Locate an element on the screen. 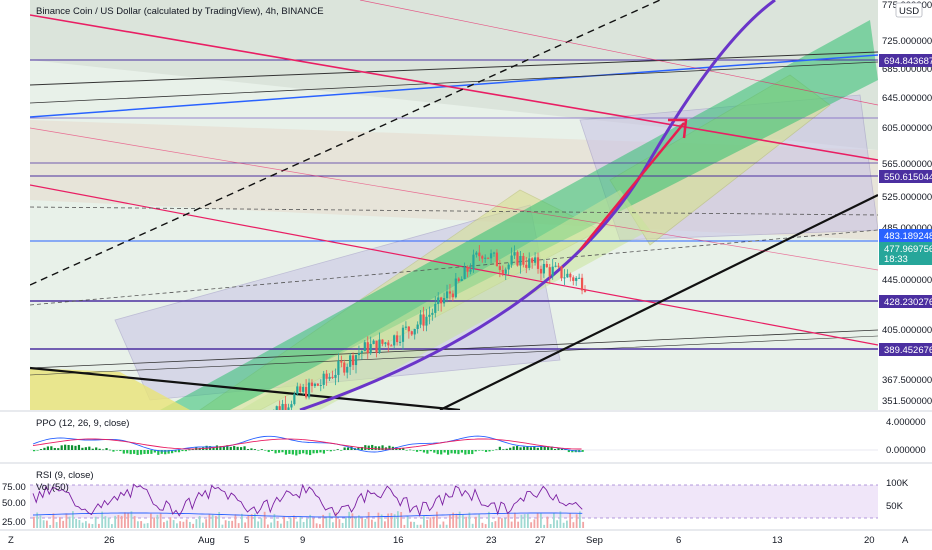  rsi-title: RSI (9, close) is located at coordinates (65, 475).